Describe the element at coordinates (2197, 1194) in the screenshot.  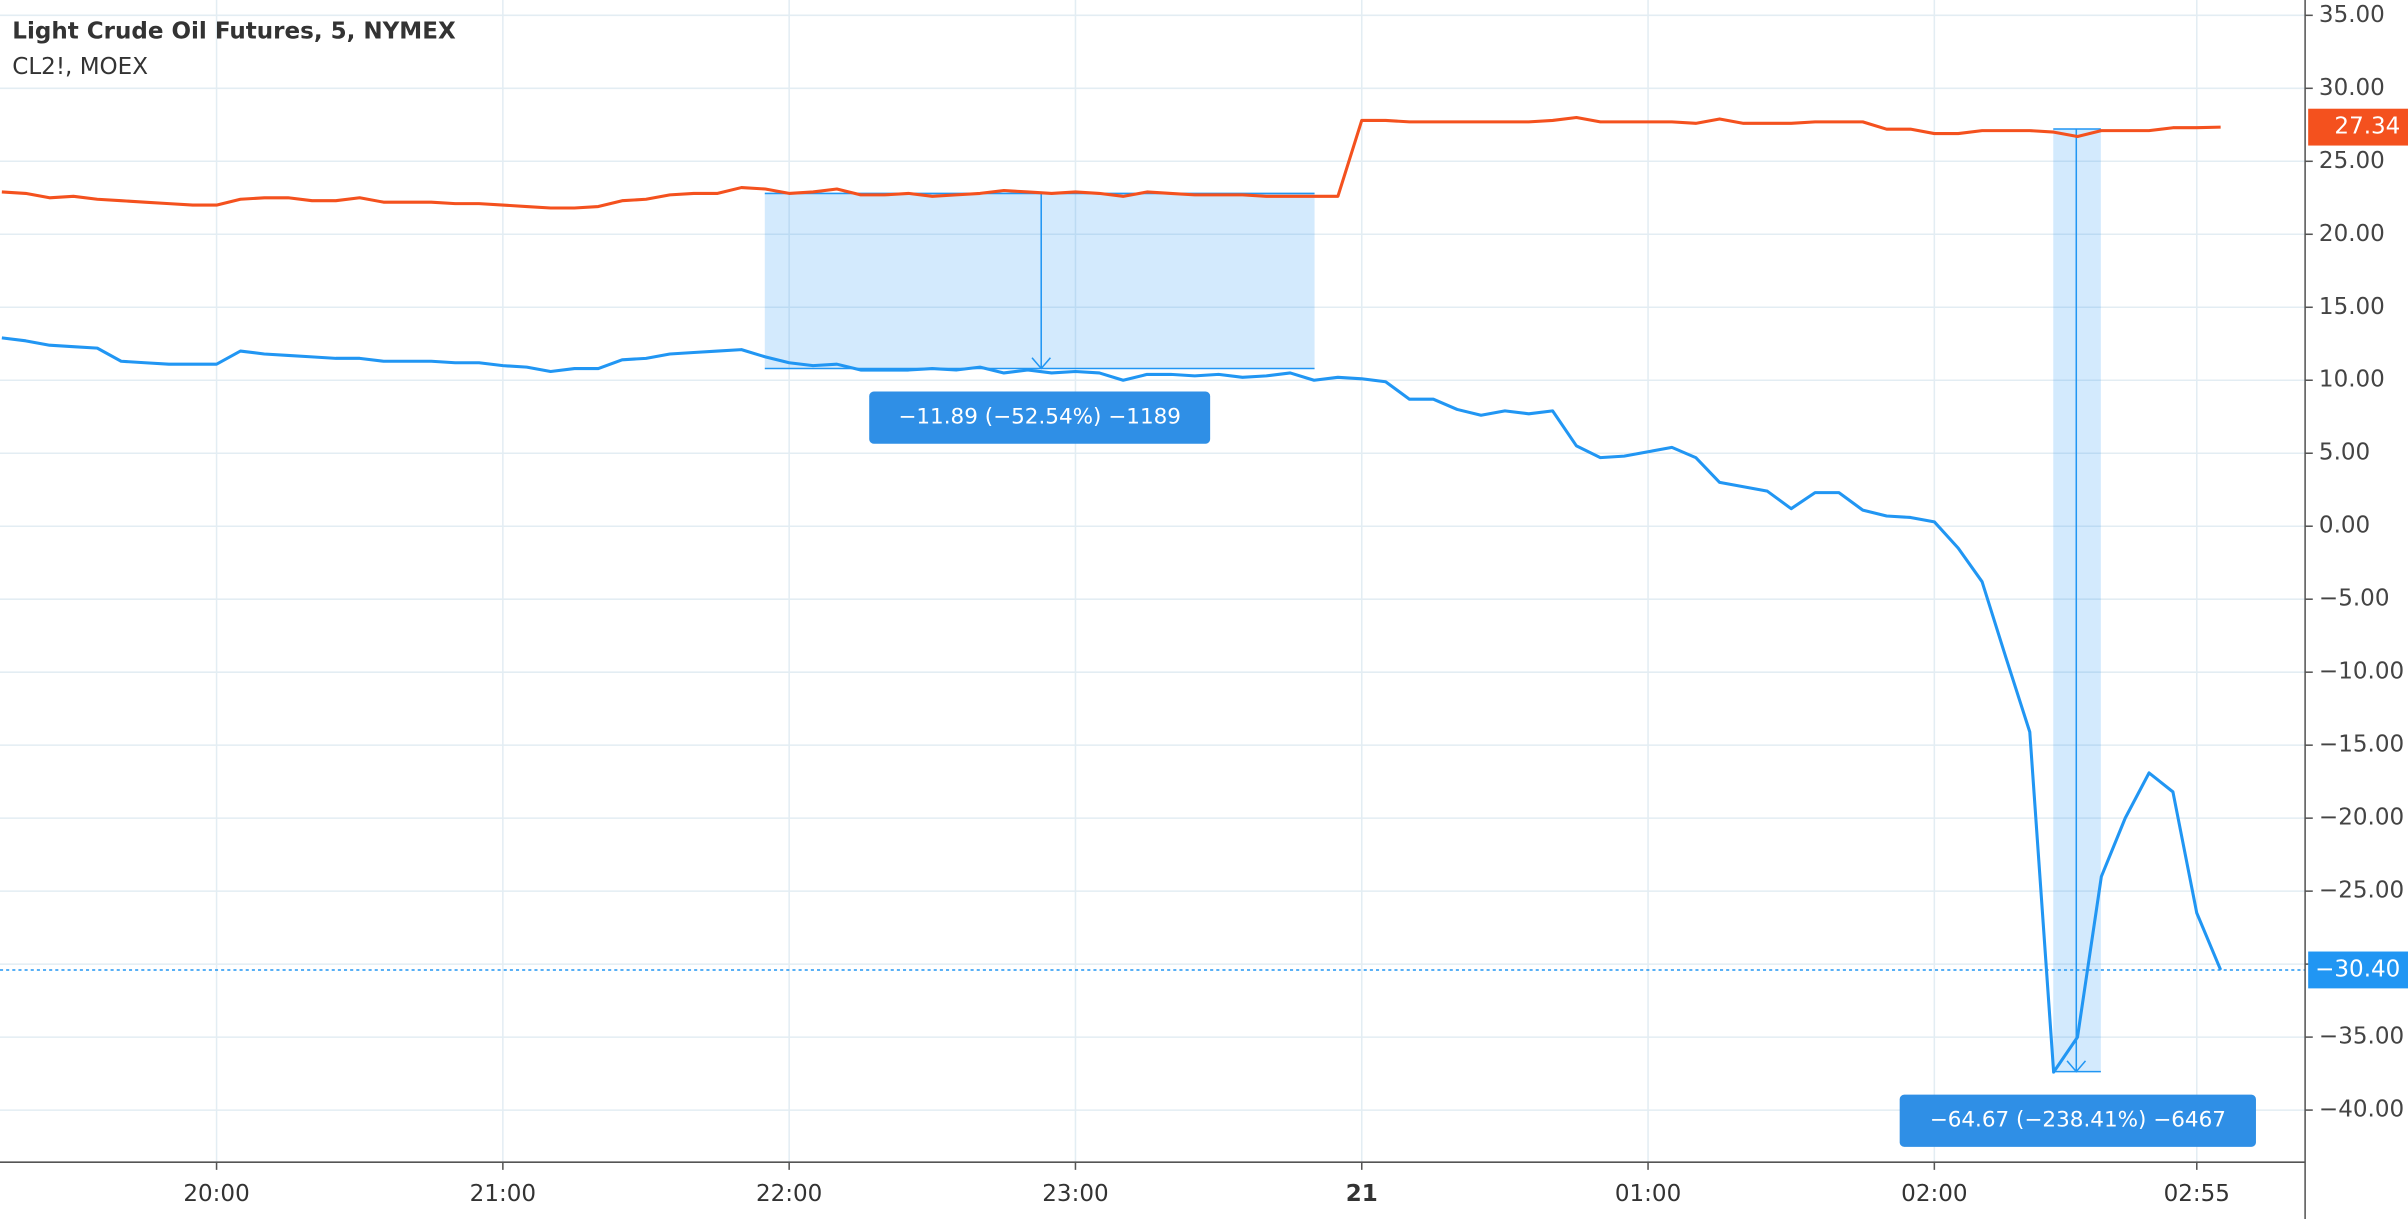
I see `x-tick-label: 02:55` at that location.